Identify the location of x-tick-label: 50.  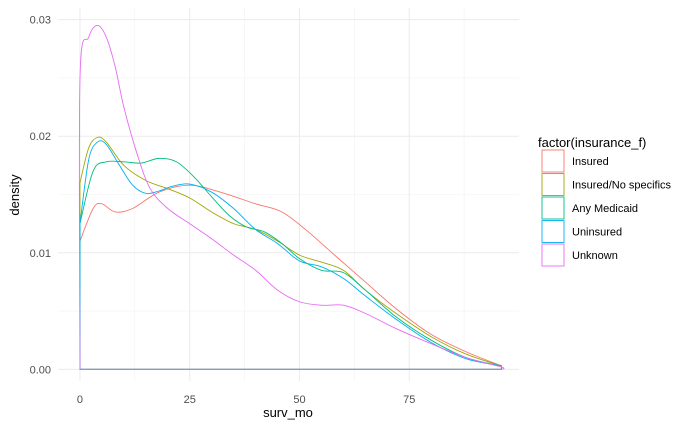
(299, 400).